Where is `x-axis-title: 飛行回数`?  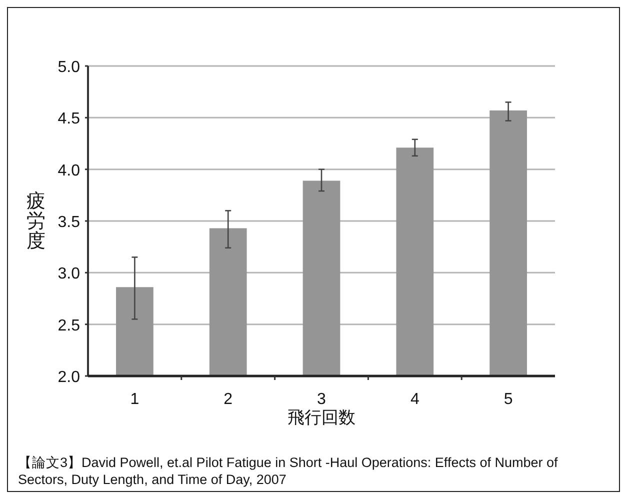 x-axis-title: 飛行回数 is located at coordinates (322, 417).